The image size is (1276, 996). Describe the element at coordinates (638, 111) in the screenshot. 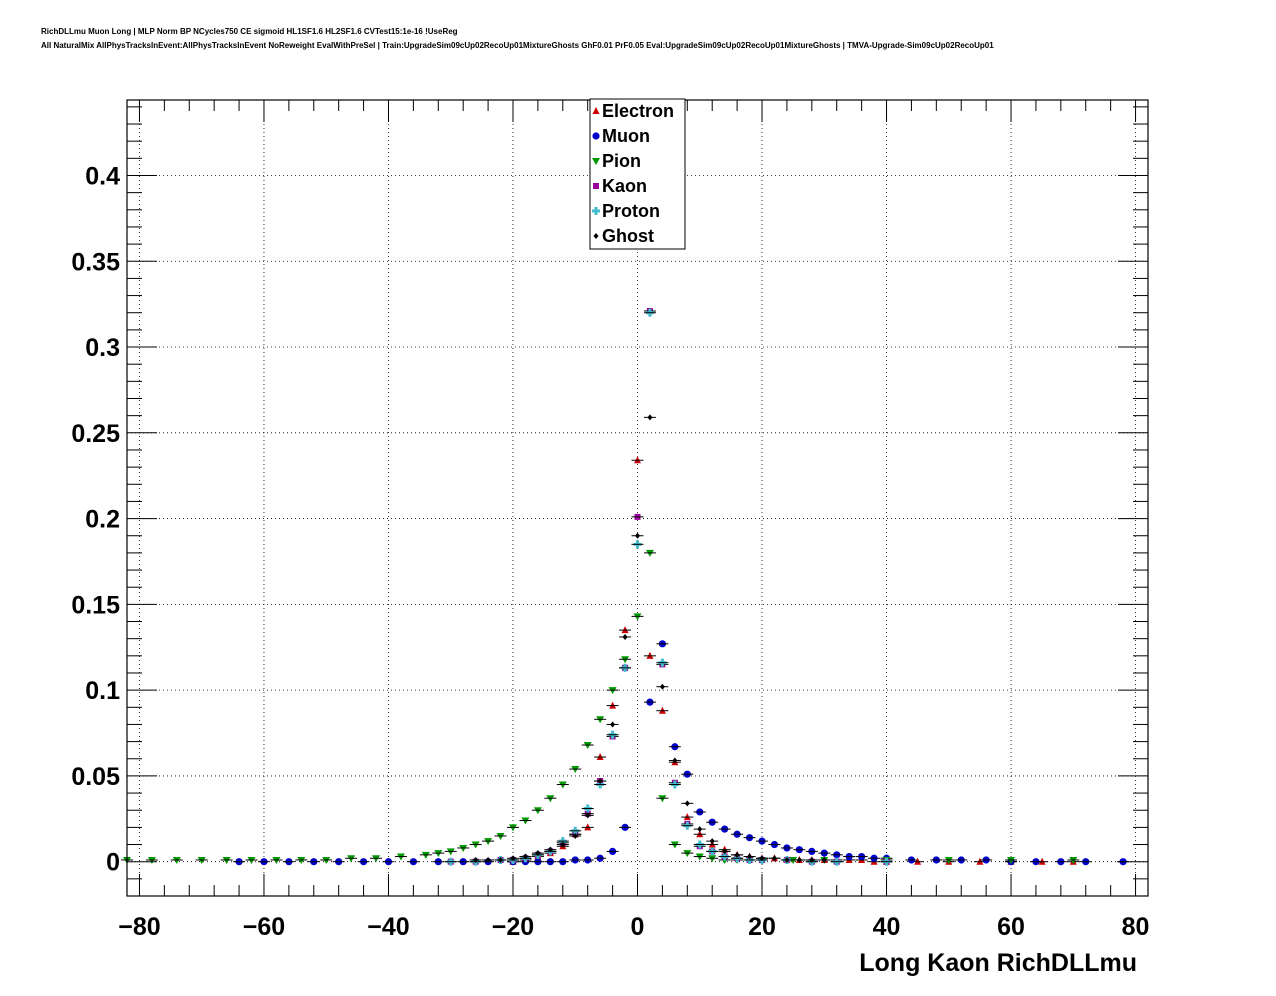

I see `legend-label-electron: Electron` at that location.